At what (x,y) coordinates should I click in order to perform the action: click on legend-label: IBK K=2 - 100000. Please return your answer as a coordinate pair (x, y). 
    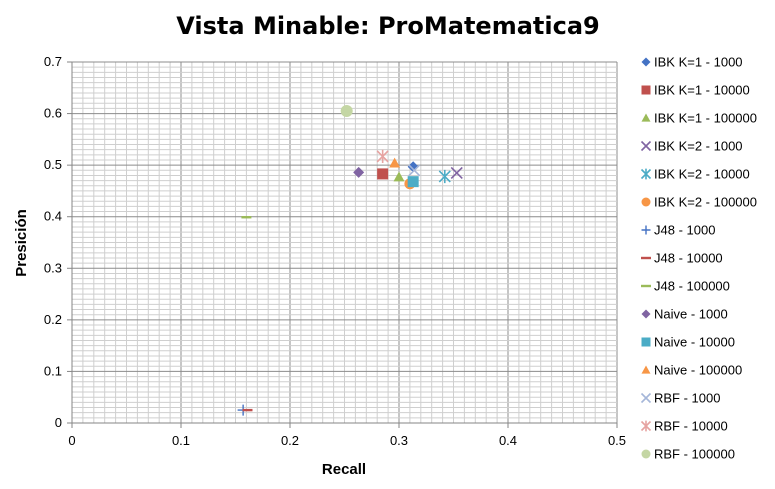
    Looking at the image, I should click on (705, 202).